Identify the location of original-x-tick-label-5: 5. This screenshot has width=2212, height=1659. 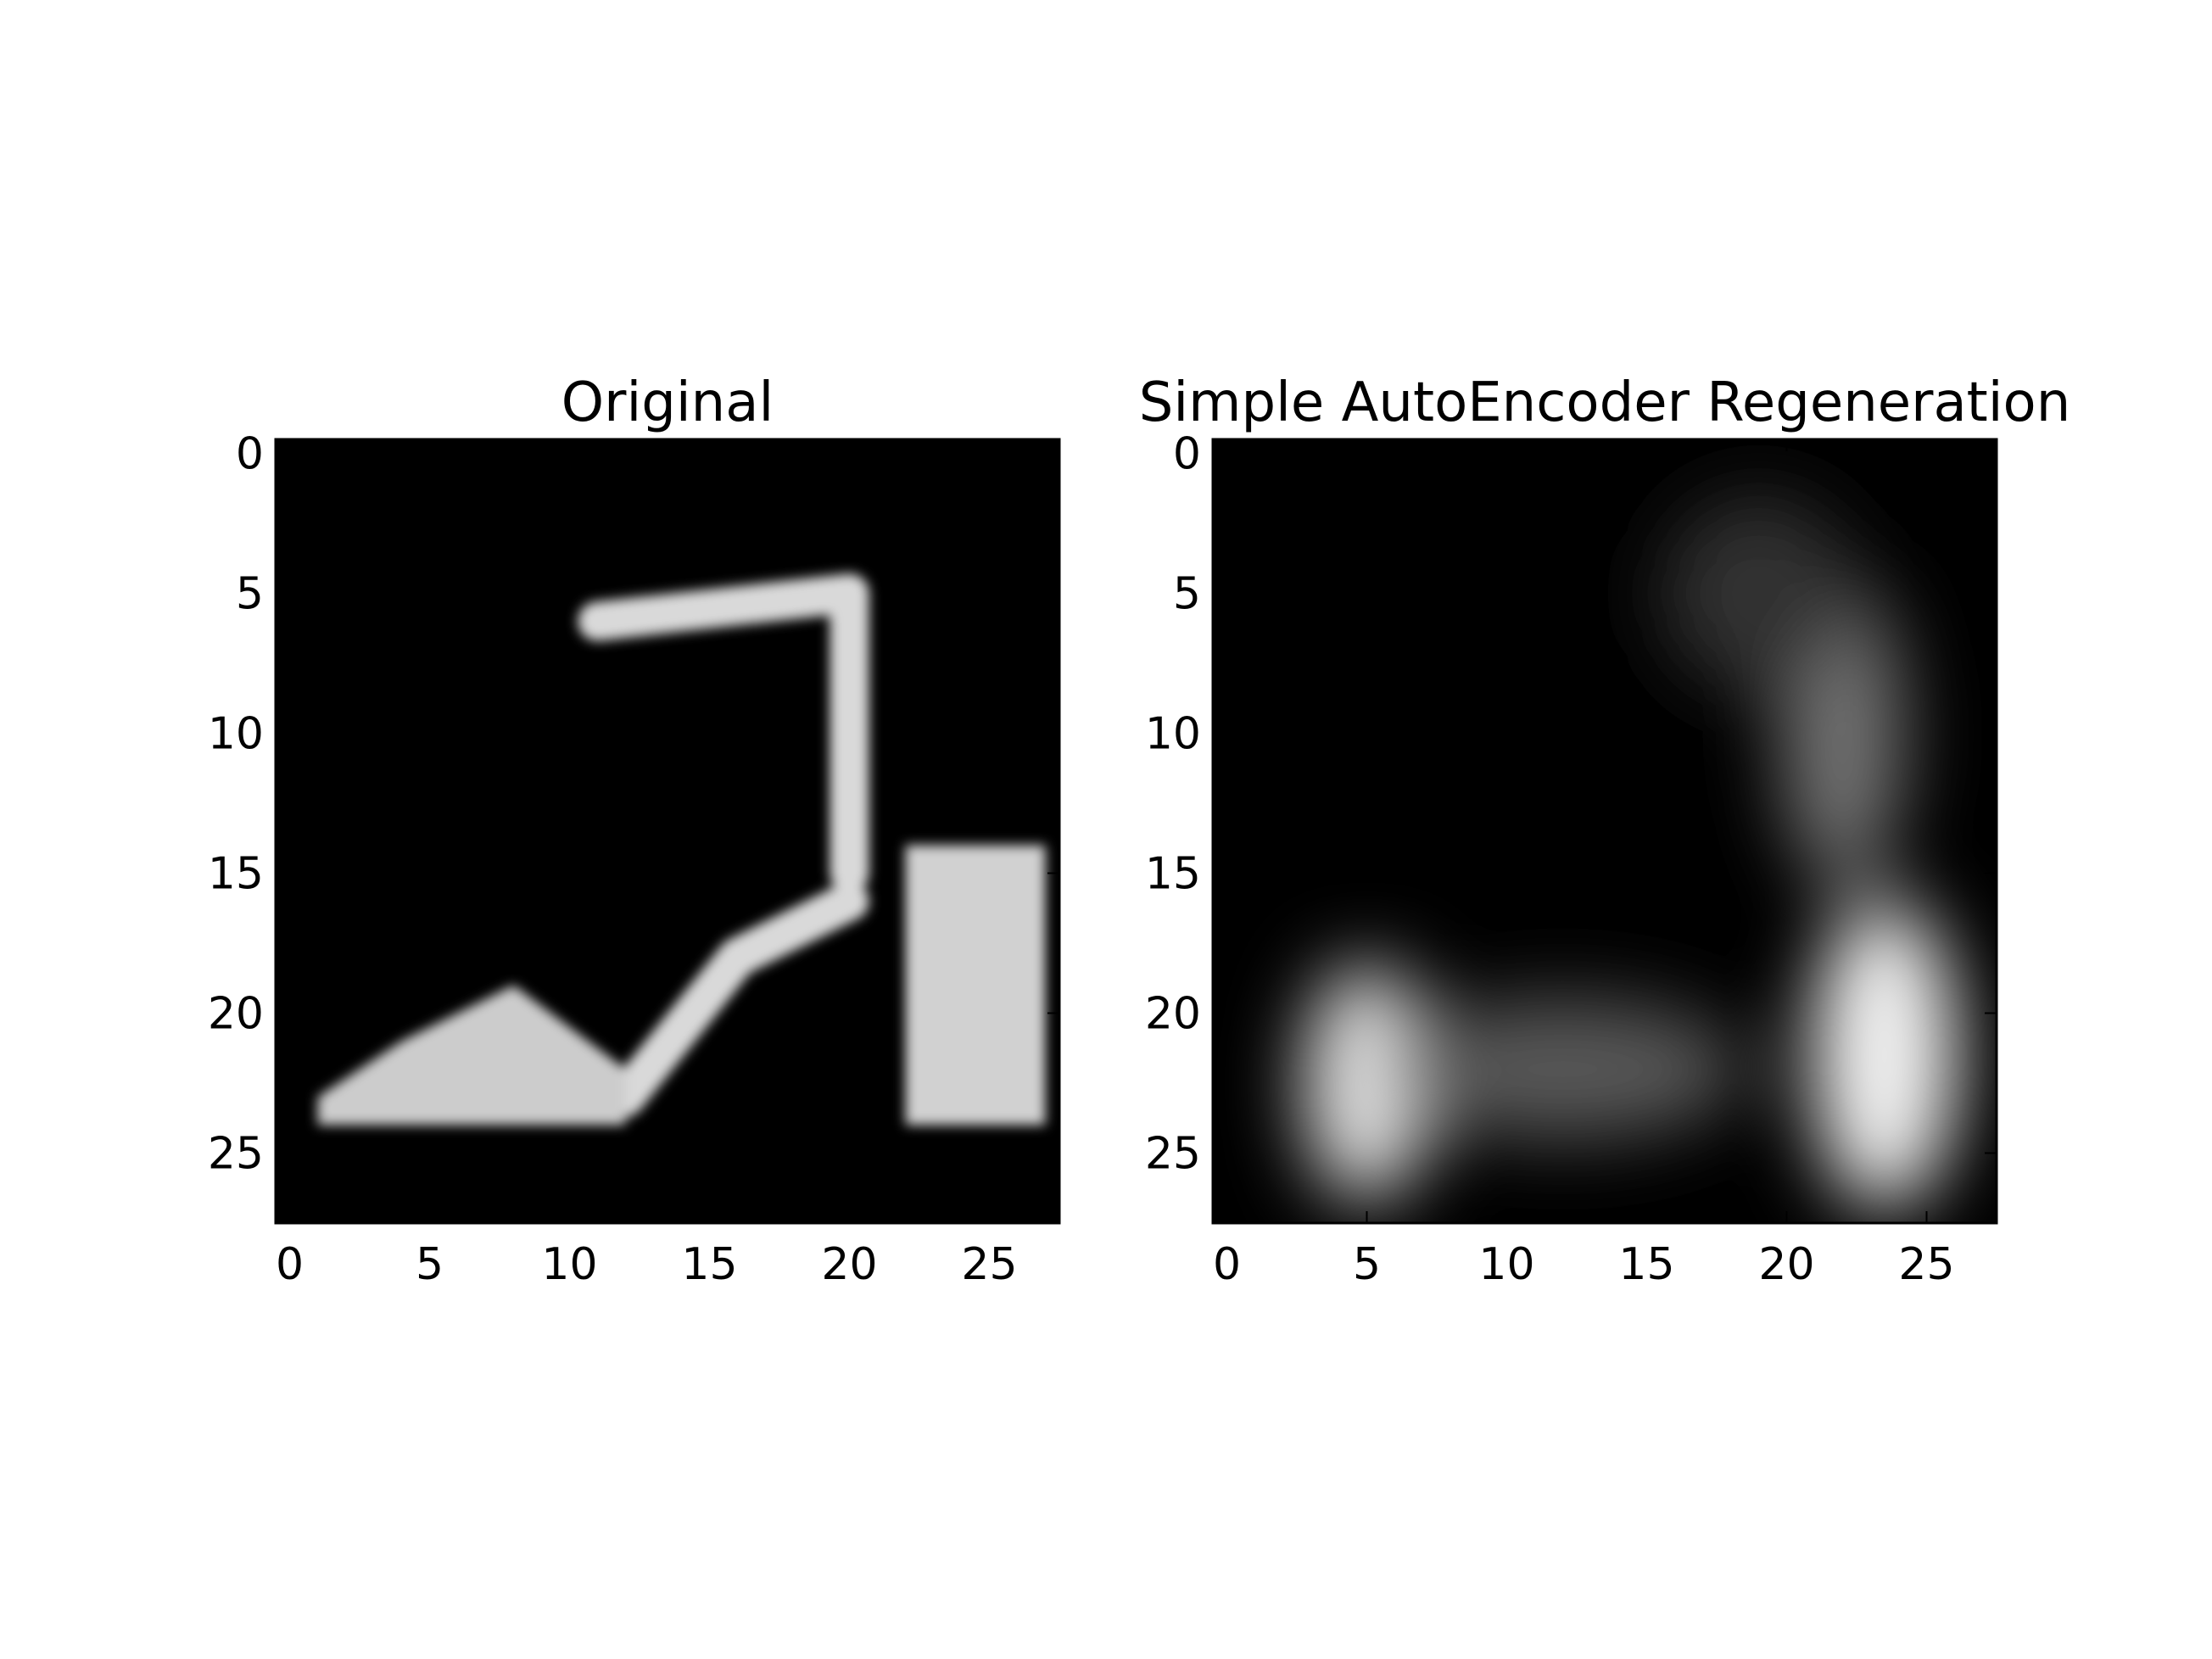
(430, 1265).